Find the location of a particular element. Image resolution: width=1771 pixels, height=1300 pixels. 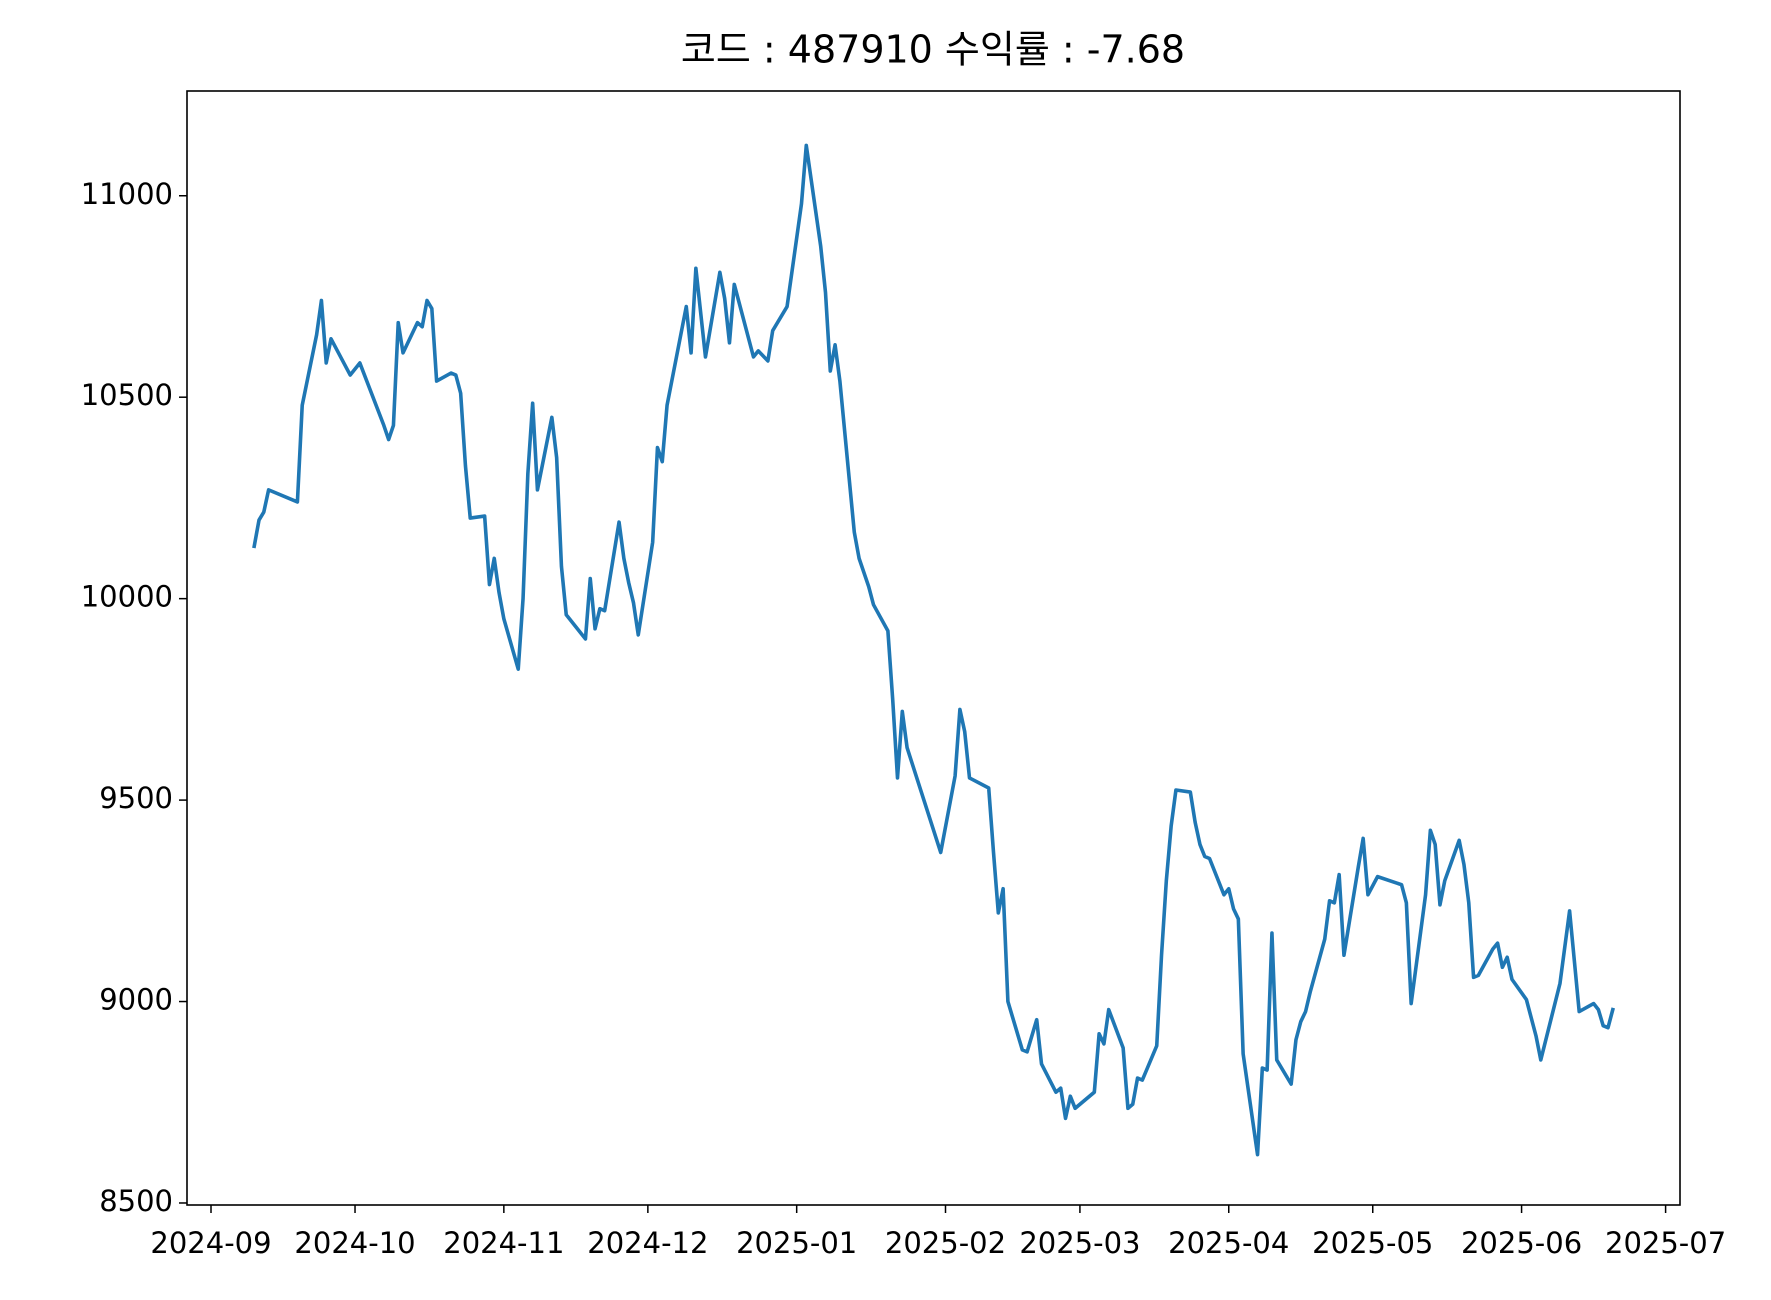

x-tick-label: 2025-07 is located at coordinates (1665, 1243).